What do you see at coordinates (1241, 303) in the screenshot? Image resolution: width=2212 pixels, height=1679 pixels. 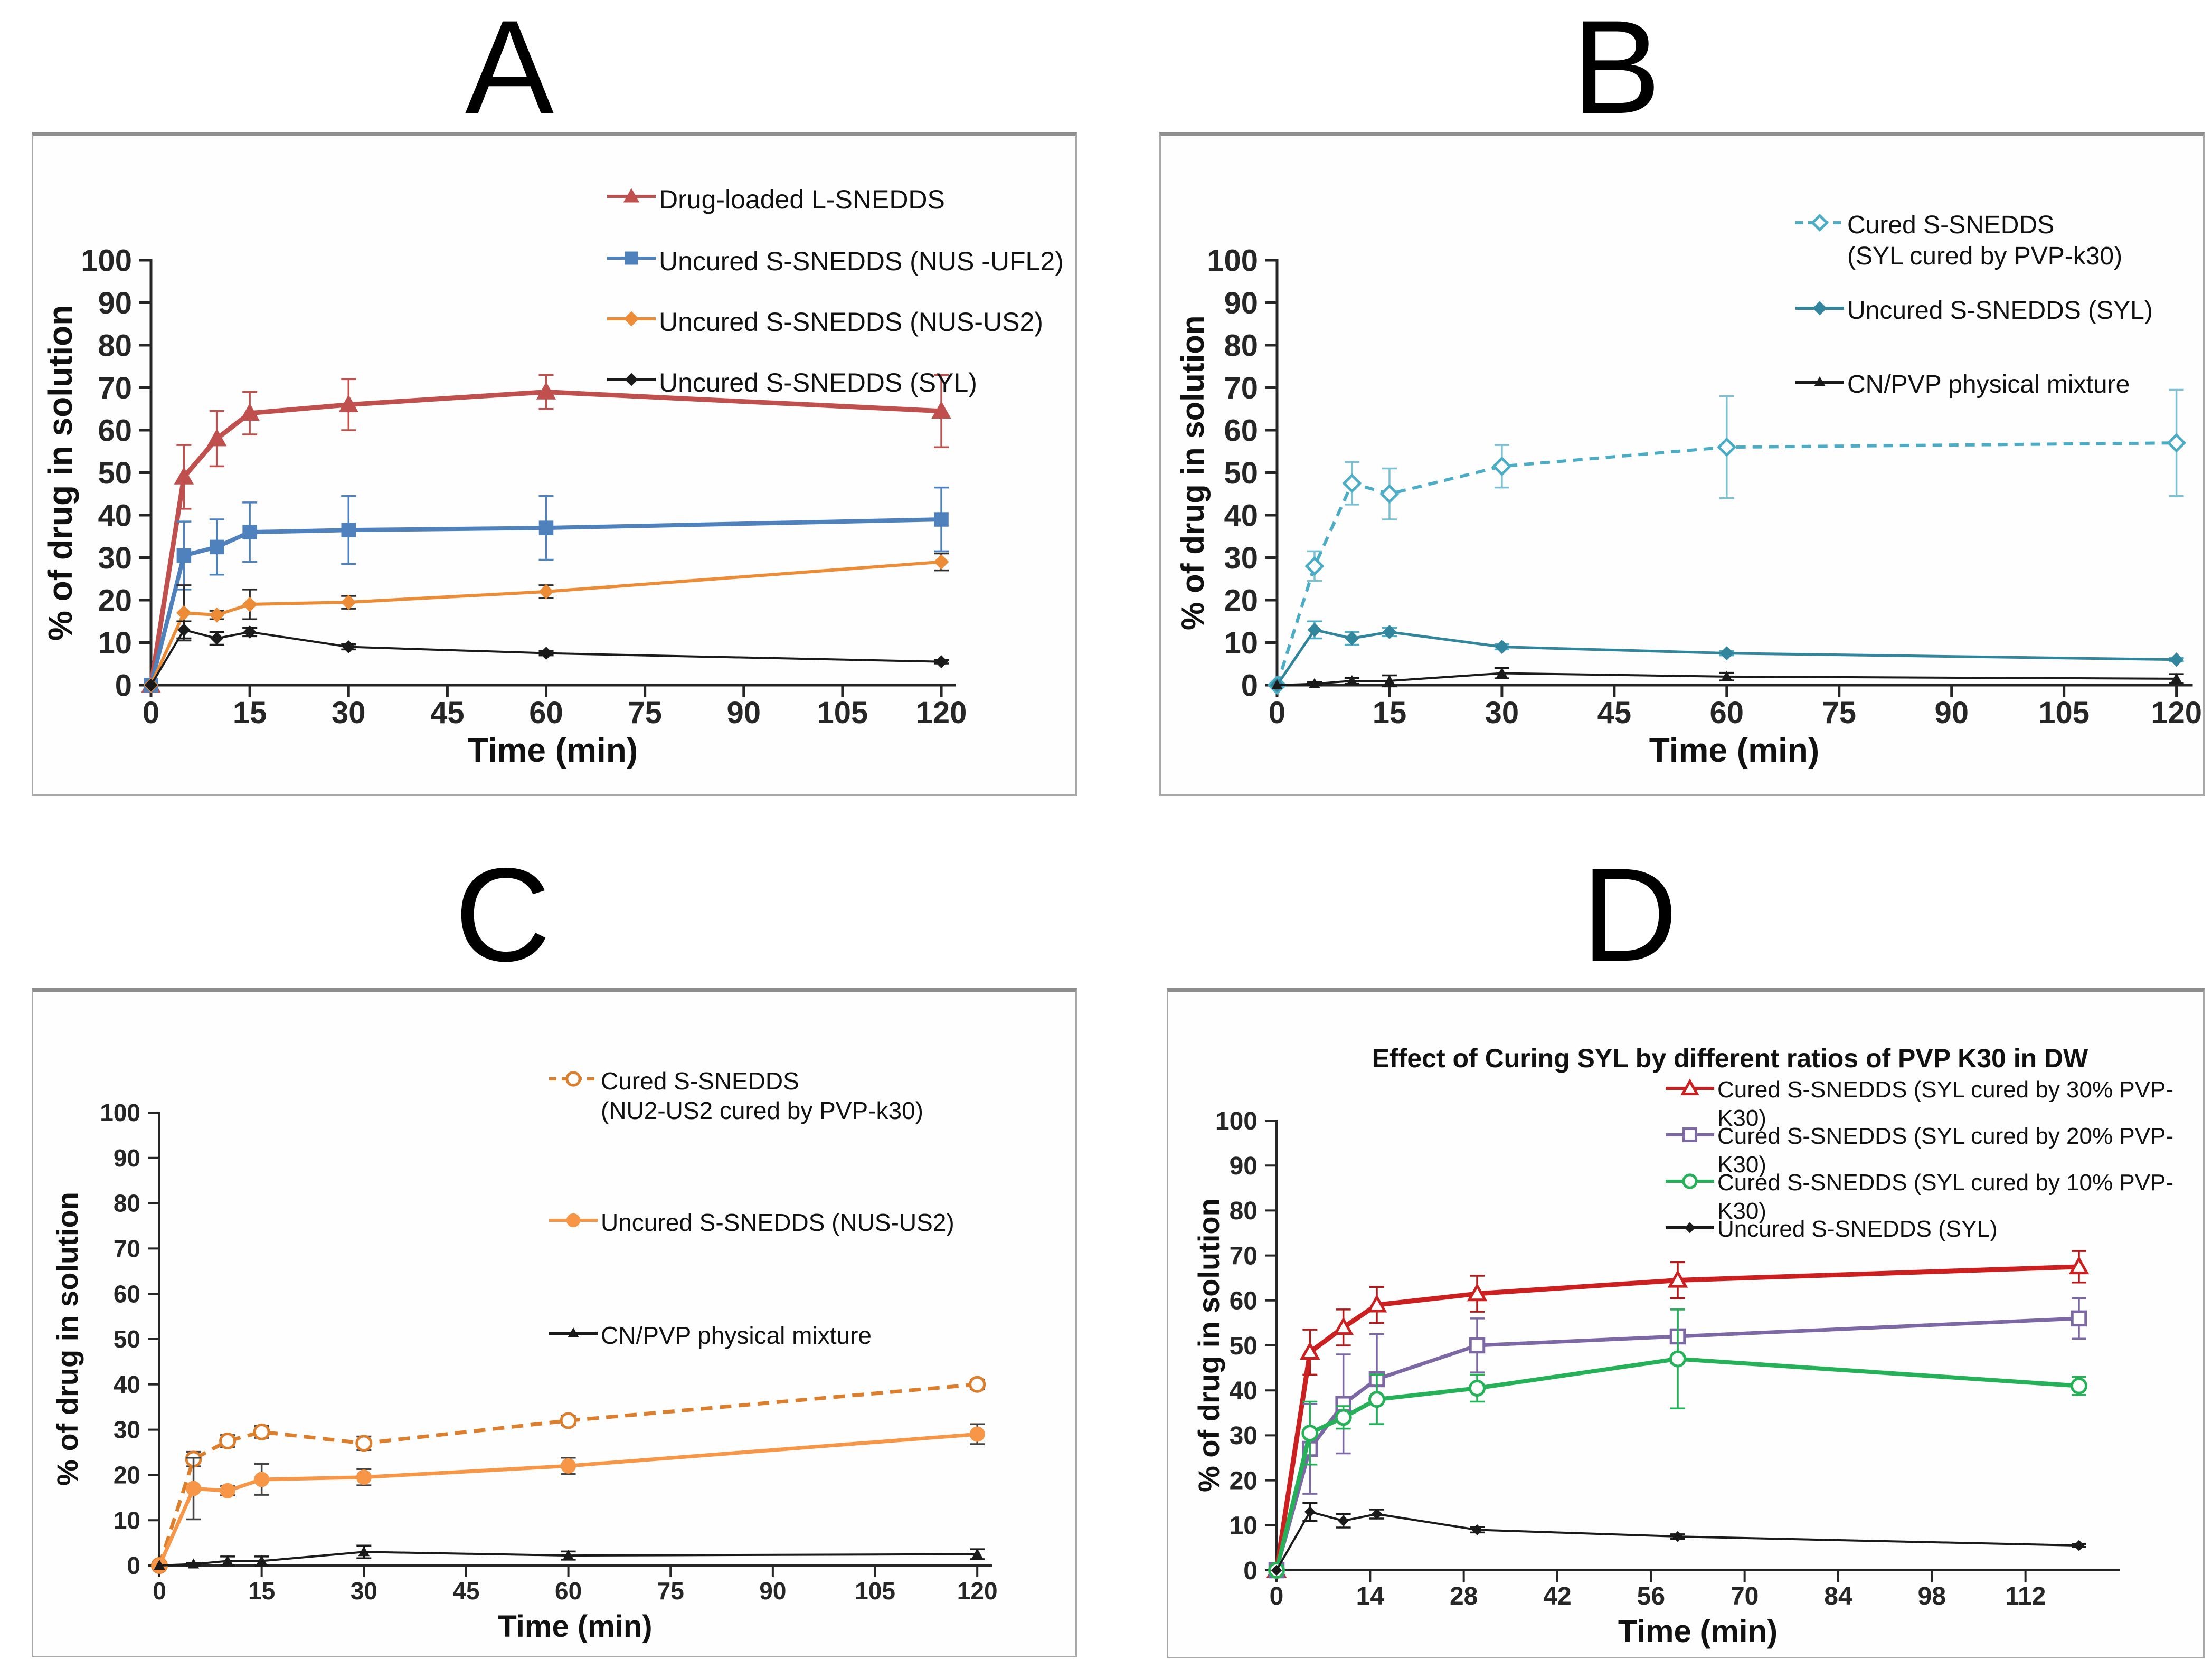 I see `y-tick-label: 90` at bounding box center [1241, 303].